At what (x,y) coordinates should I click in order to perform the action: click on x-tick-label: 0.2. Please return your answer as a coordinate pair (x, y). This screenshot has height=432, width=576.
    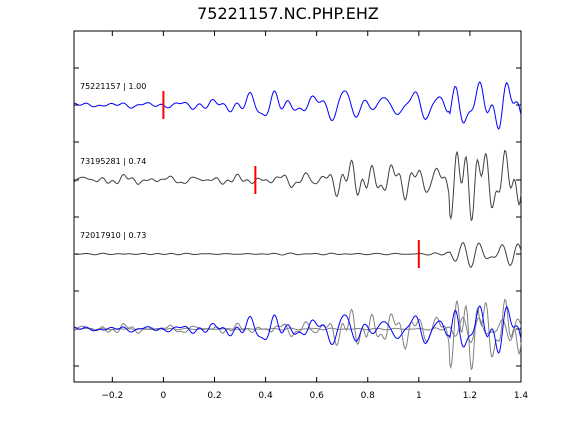
    Looking at the image, I should click on (214, 396).